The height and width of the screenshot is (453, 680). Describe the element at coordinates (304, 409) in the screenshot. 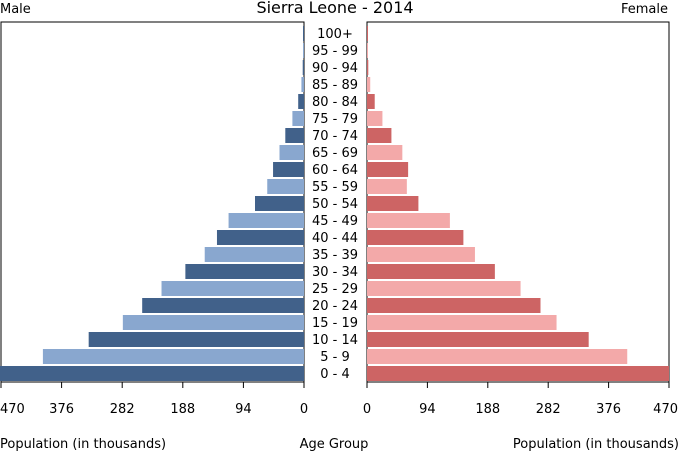

I see `male-tick-label-5: 0` at that location.